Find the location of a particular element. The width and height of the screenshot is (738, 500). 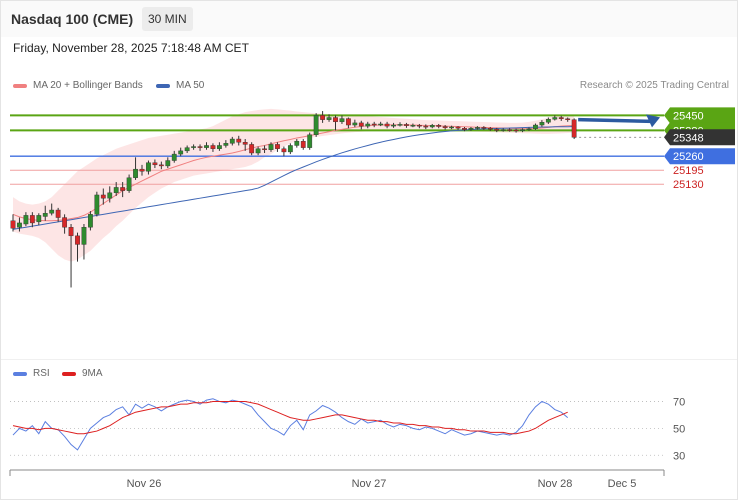

x-tick-label: Nov 27 is located at coordinates (369, 484).